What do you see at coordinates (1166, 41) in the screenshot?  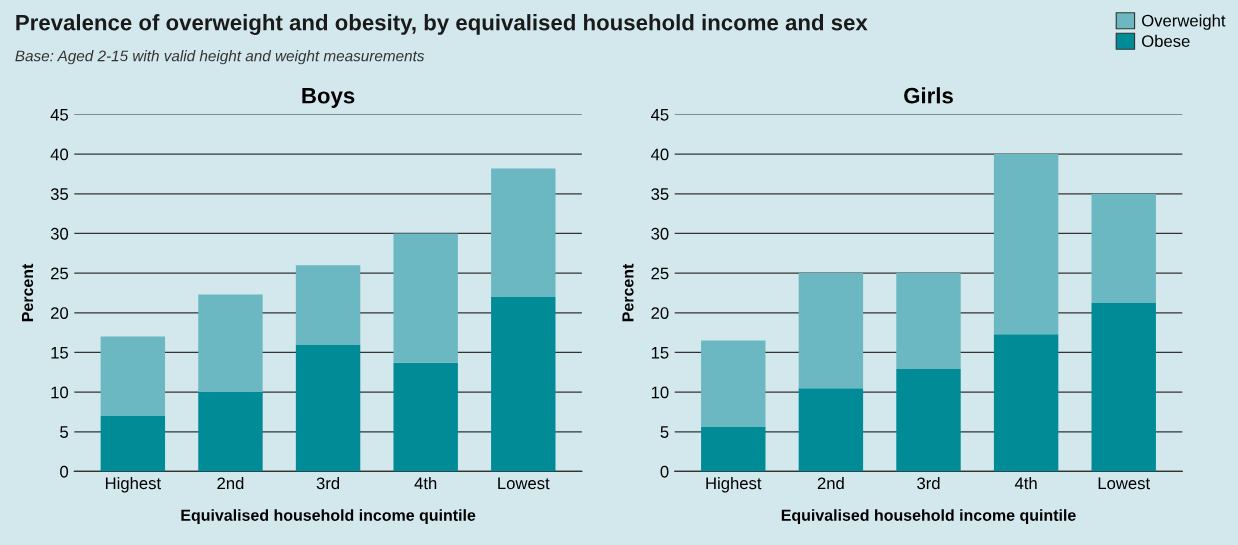 I see `legend-label: Obese` at bounding box center [1166, 41].